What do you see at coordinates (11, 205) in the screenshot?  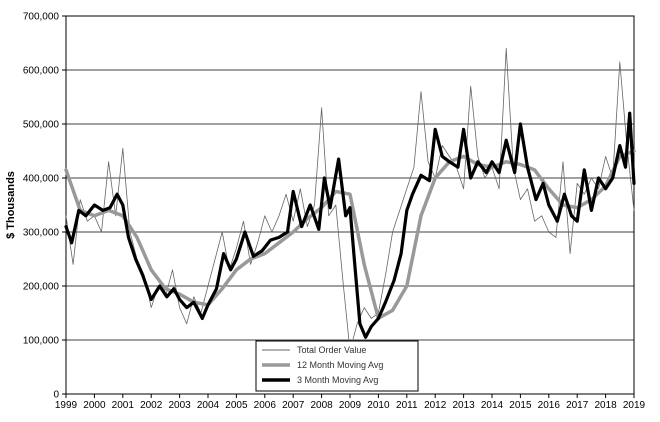 I see `y-axis-title: $ Thousands` at bounding box center [11, 205].